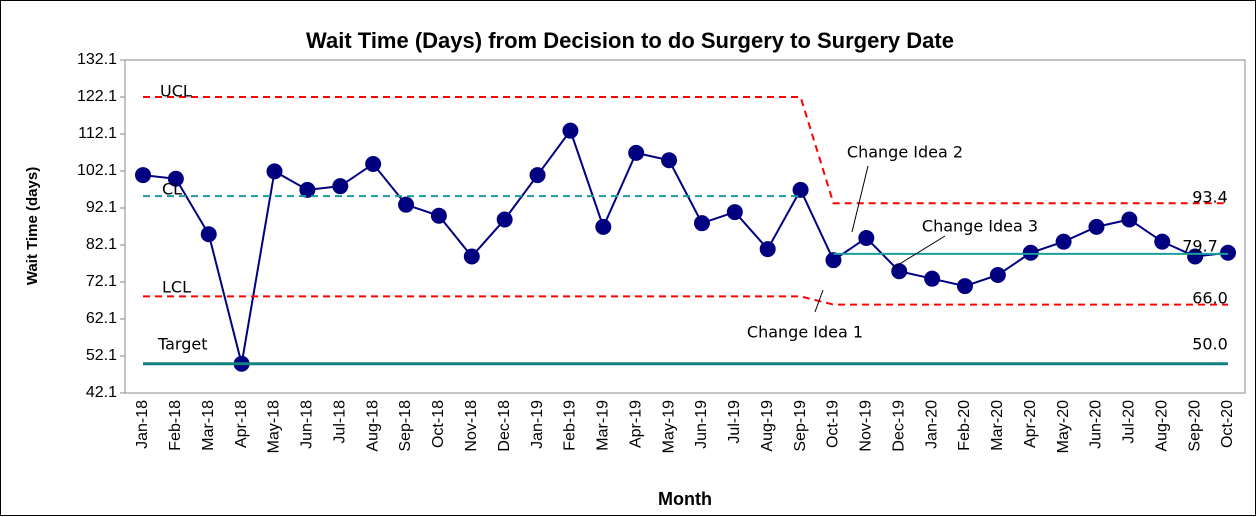  Describe the element at coordinates (176, 287) in the screenshot. I see `series-label: LCL` at that location.